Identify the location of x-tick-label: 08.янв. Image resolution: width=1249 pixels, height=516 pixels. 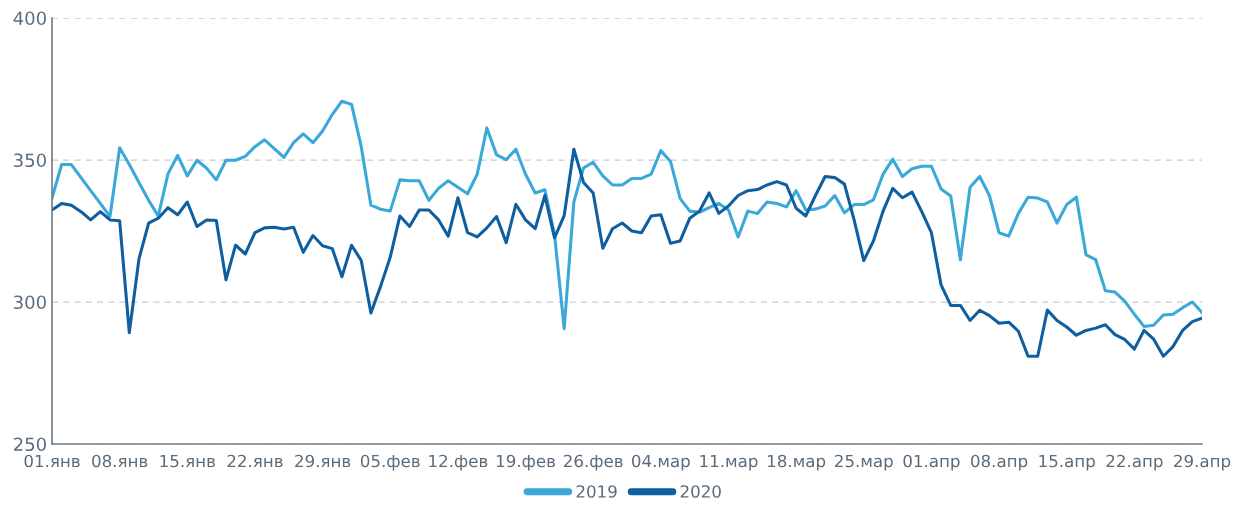
(120, 461).